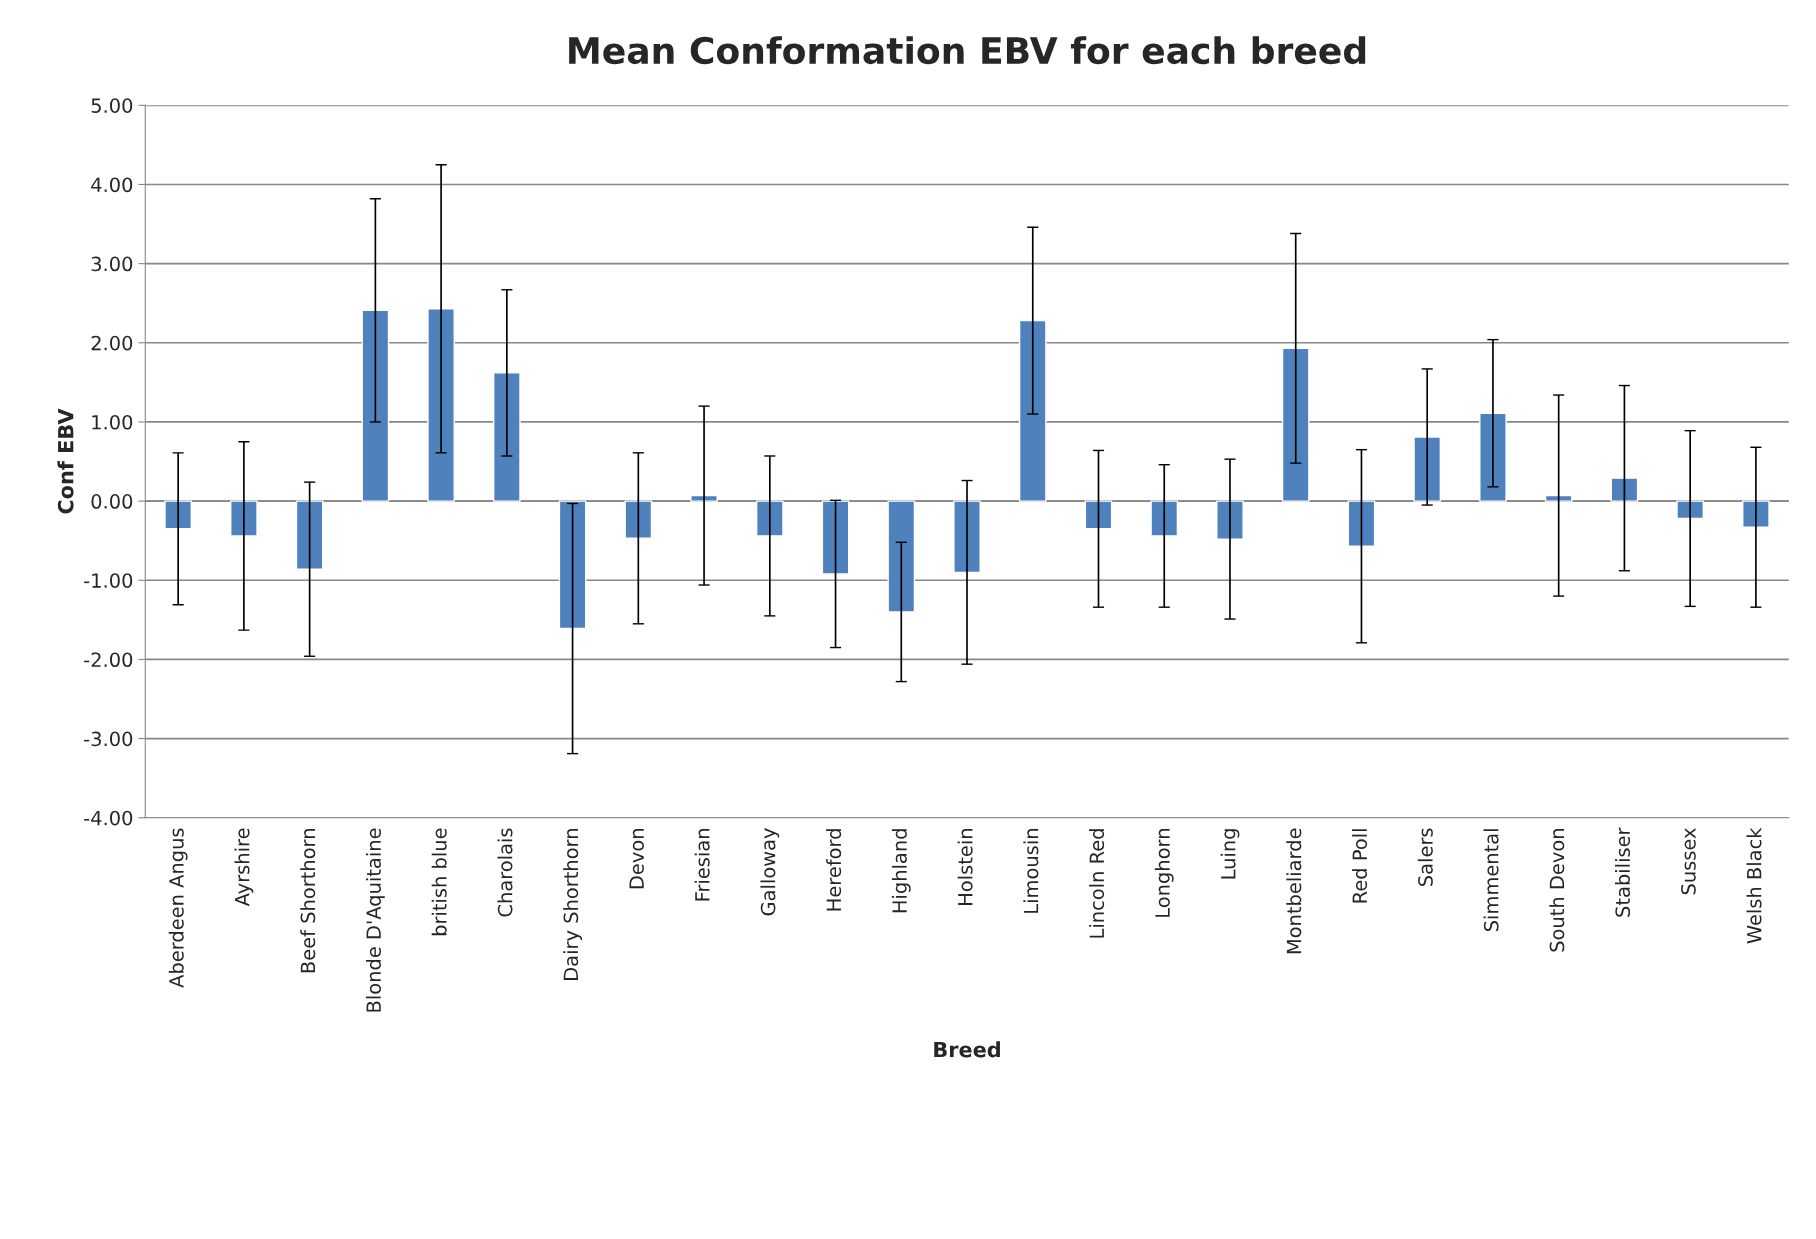 The height and width of the screenshot is (1239, 1816). I want to click on x-tick-label: Blonde D'Aquitaine, so click(375, 920).